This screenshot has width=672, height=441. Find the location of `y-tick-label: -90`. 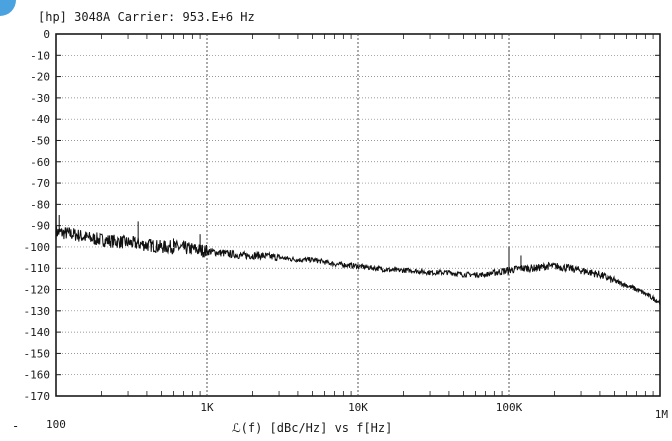

y-tick-label: -90 is located at coordinates (40, 226).